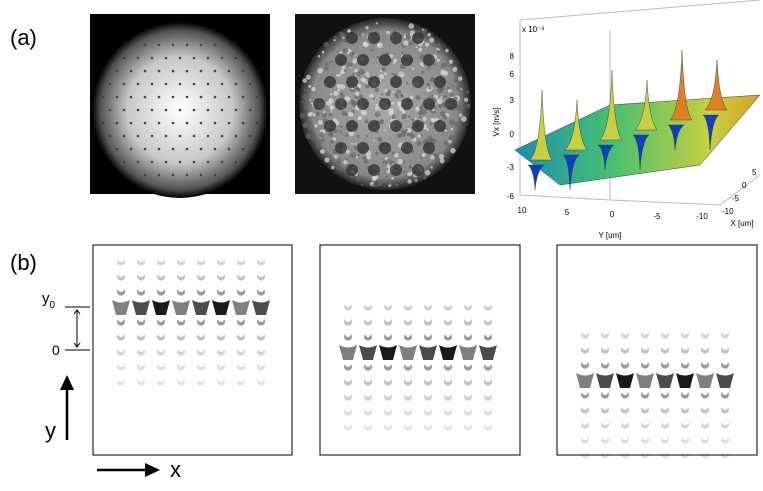 This screenshot has height=491, width=763. Describe the element at coordinates (576, 125) in the screenshot. I see `spike` at that location.